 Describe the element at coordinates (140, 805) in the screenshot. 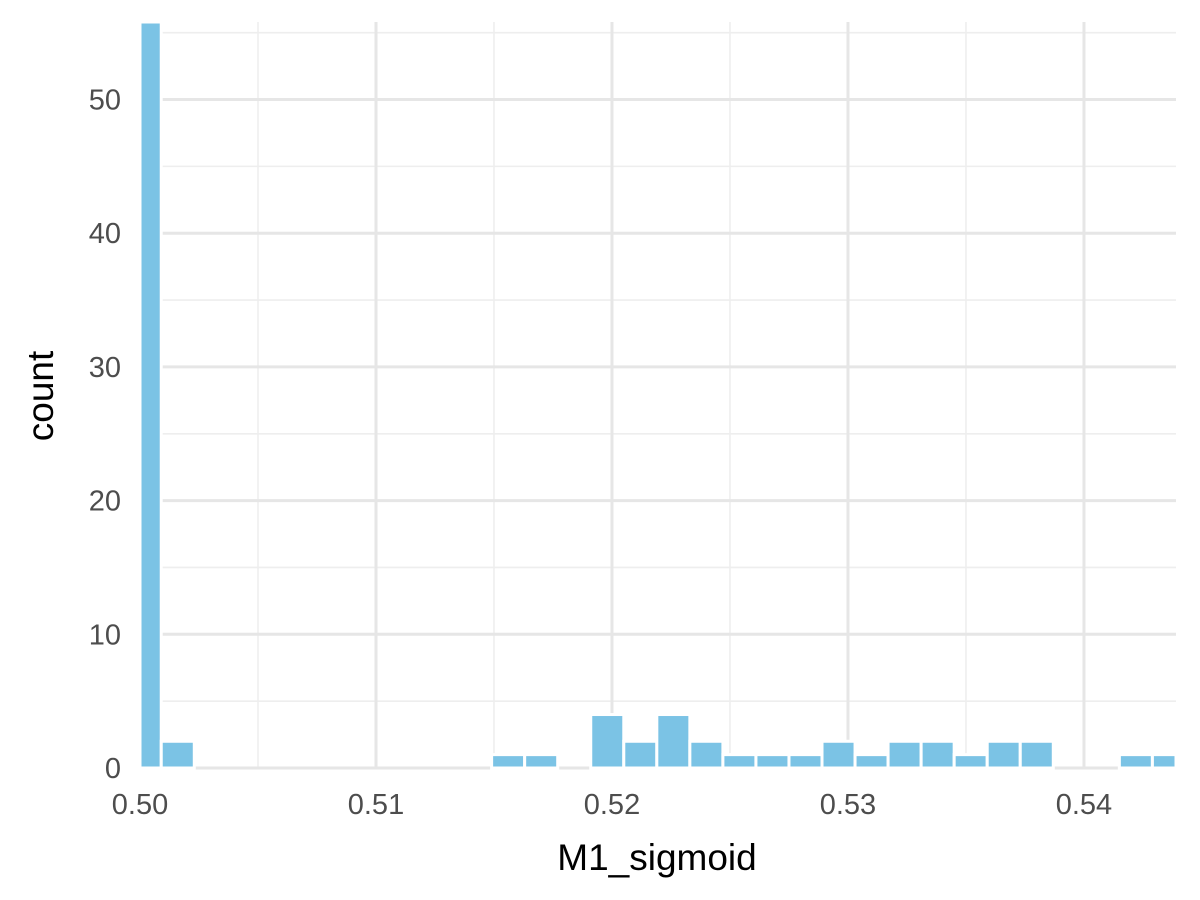

I see `x-tick-label: 0.50` at that location.